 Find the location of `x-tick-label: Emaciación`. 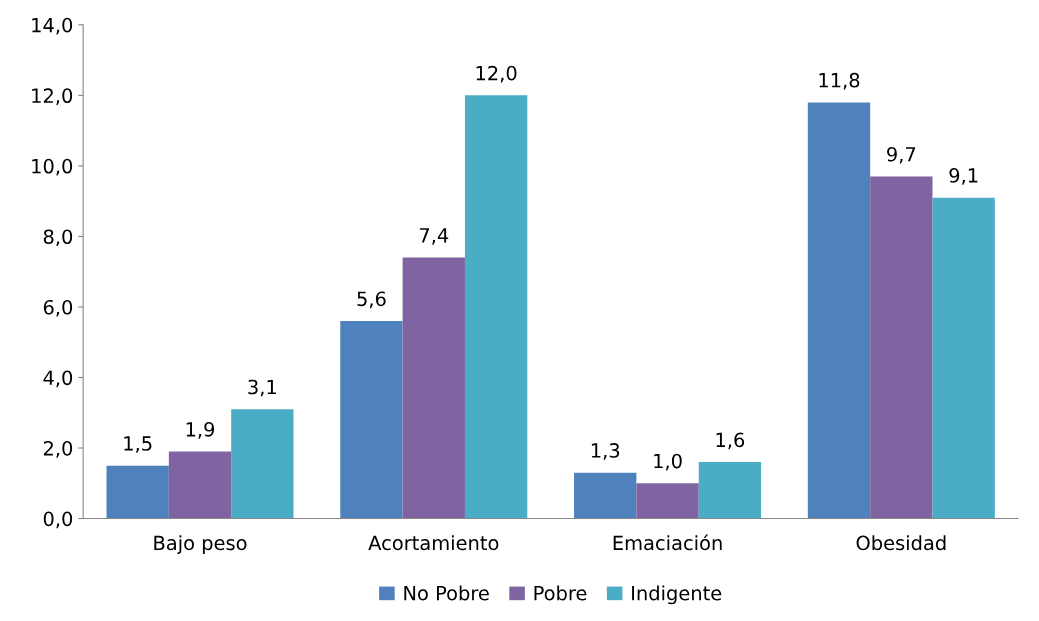

x-tick-label: Emaciación is located at coordinates (667, 542).